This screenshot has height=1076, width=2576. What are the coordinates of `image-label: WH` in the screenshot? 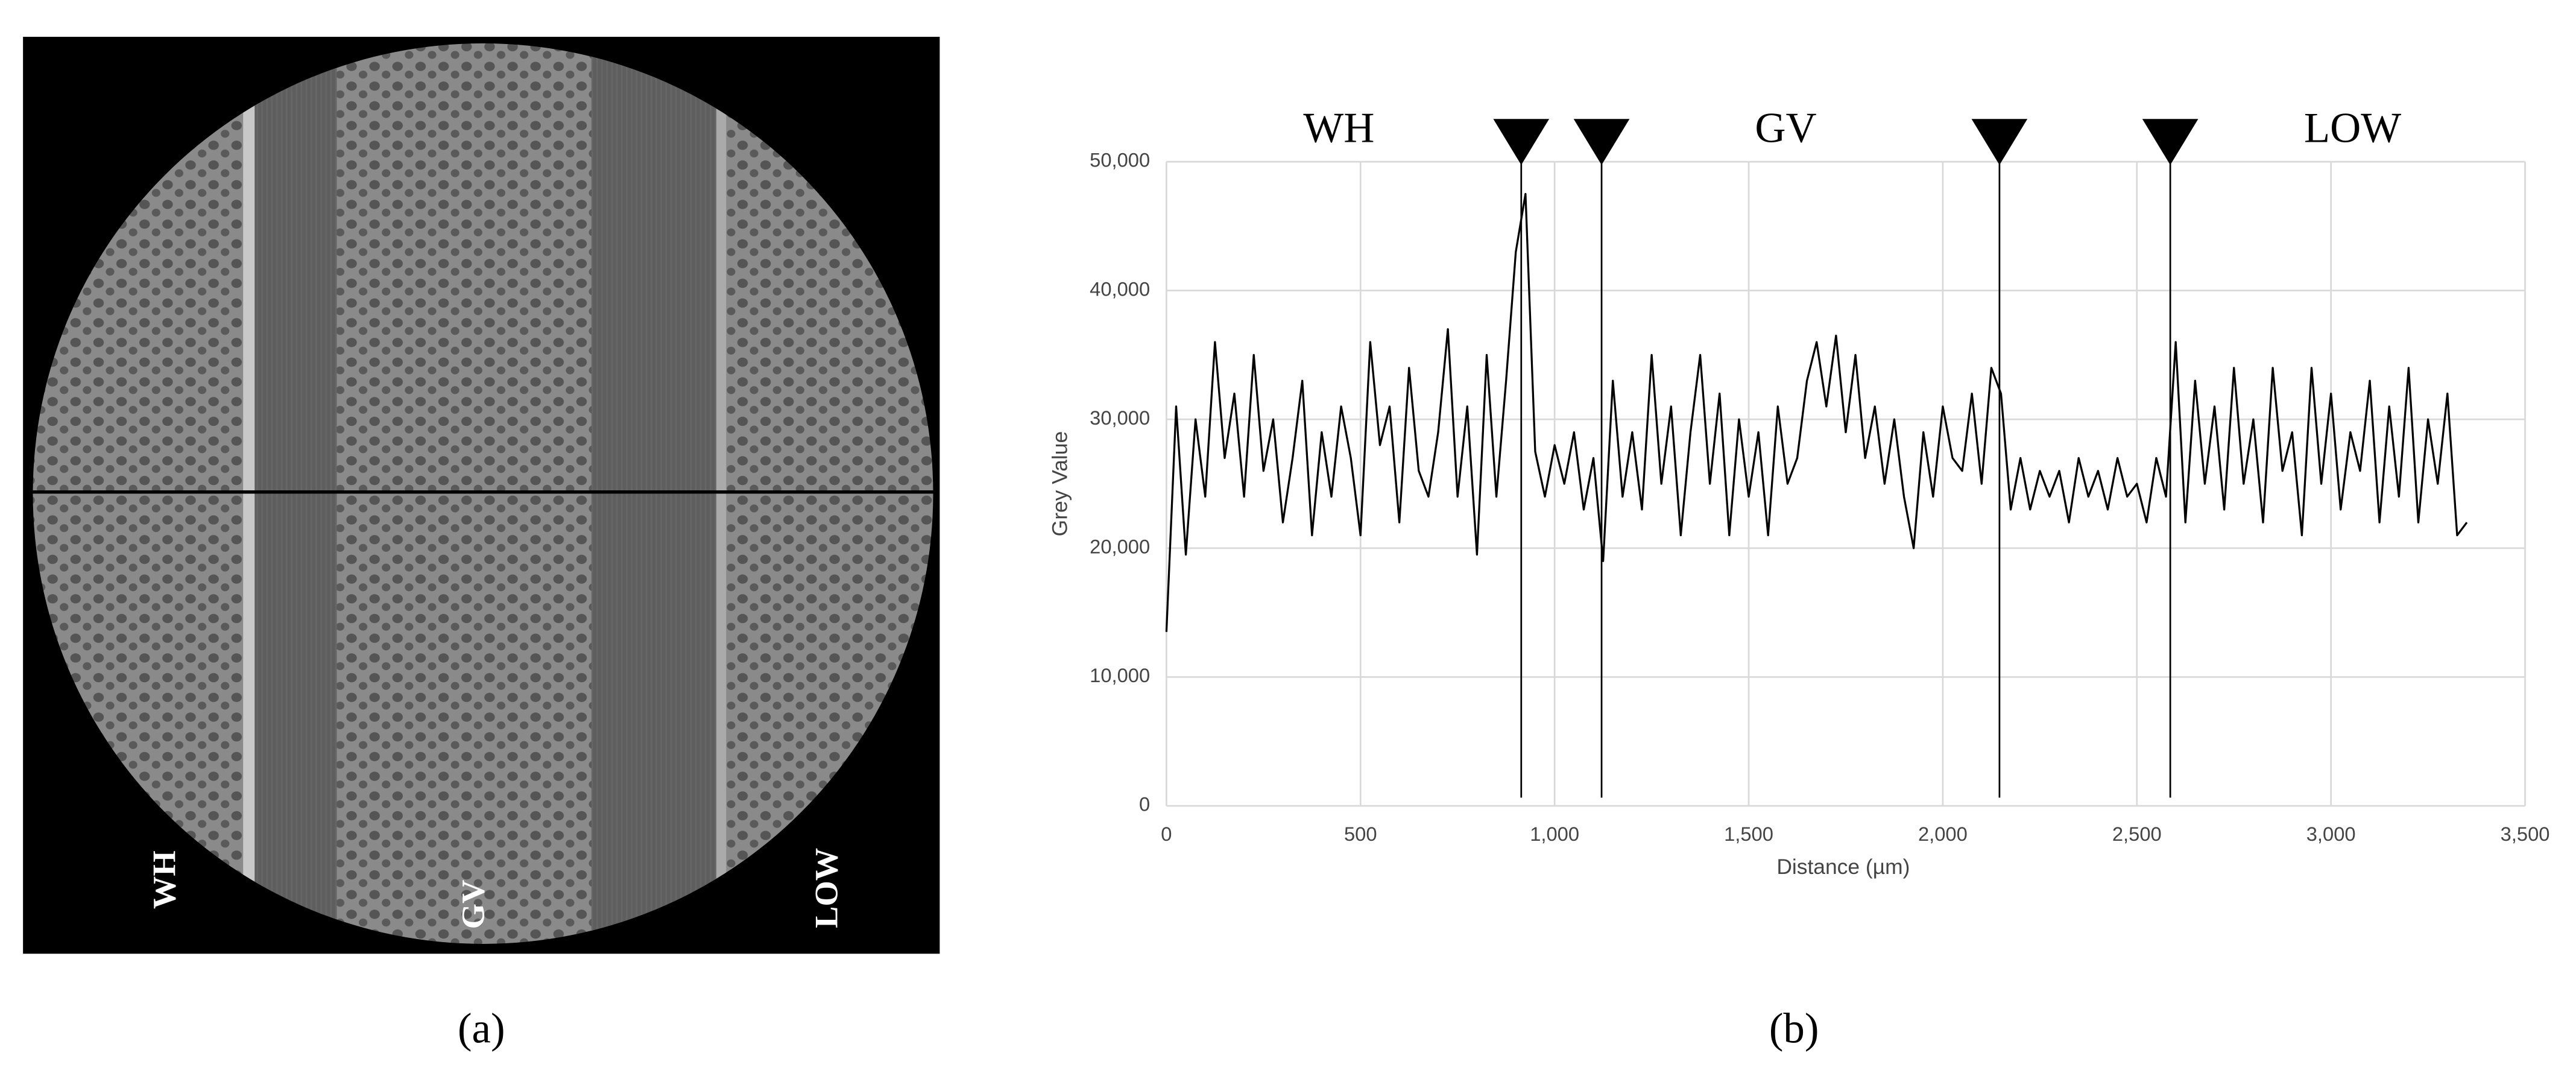 It's located at (163, 879).